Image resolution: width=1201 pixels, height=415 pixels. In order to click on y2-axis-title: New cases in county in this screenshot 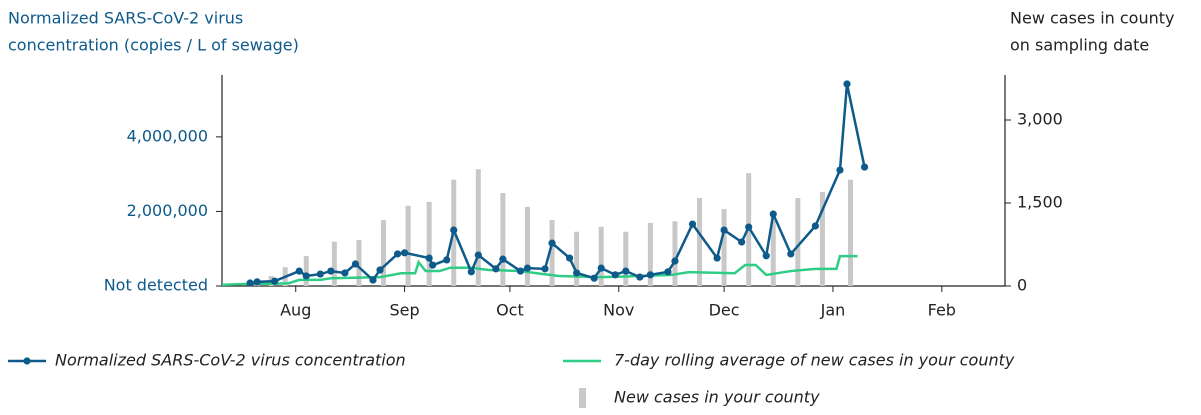, I will do `click(1092, 18)`.